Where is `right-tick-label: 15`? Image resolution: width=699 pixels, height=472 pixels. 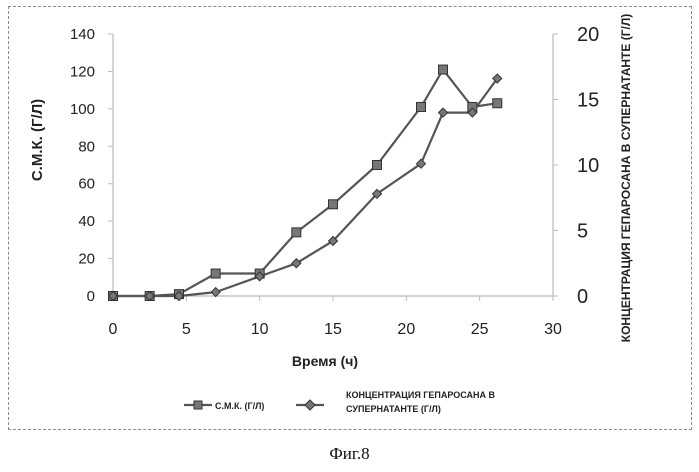 right-tick-label: 15 is located at coordinates (588, 101).